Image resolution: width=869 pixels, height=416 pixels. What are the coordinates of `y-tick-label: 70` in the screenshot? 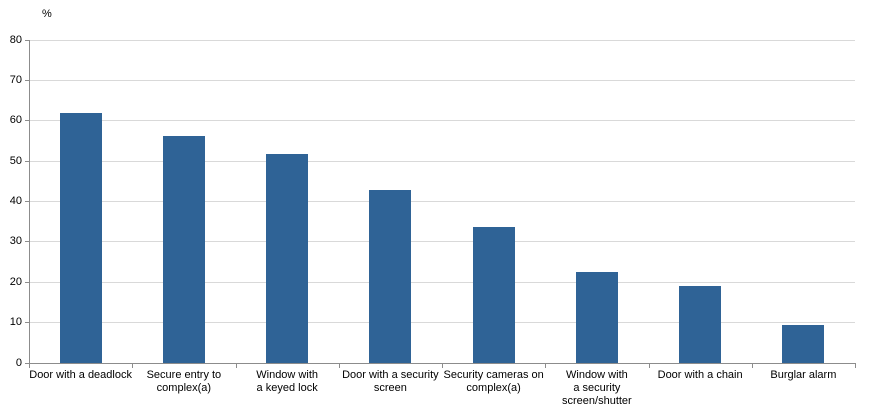 It's located at (15, 80).